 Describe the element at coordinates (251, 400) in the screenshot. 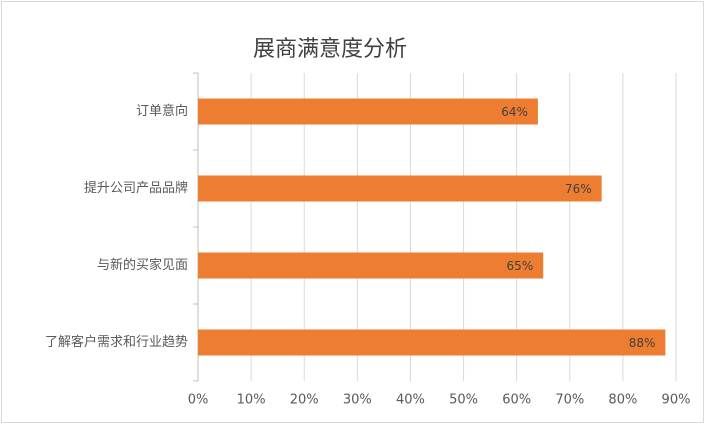

I see `x-tick-label: 10%` at that location.